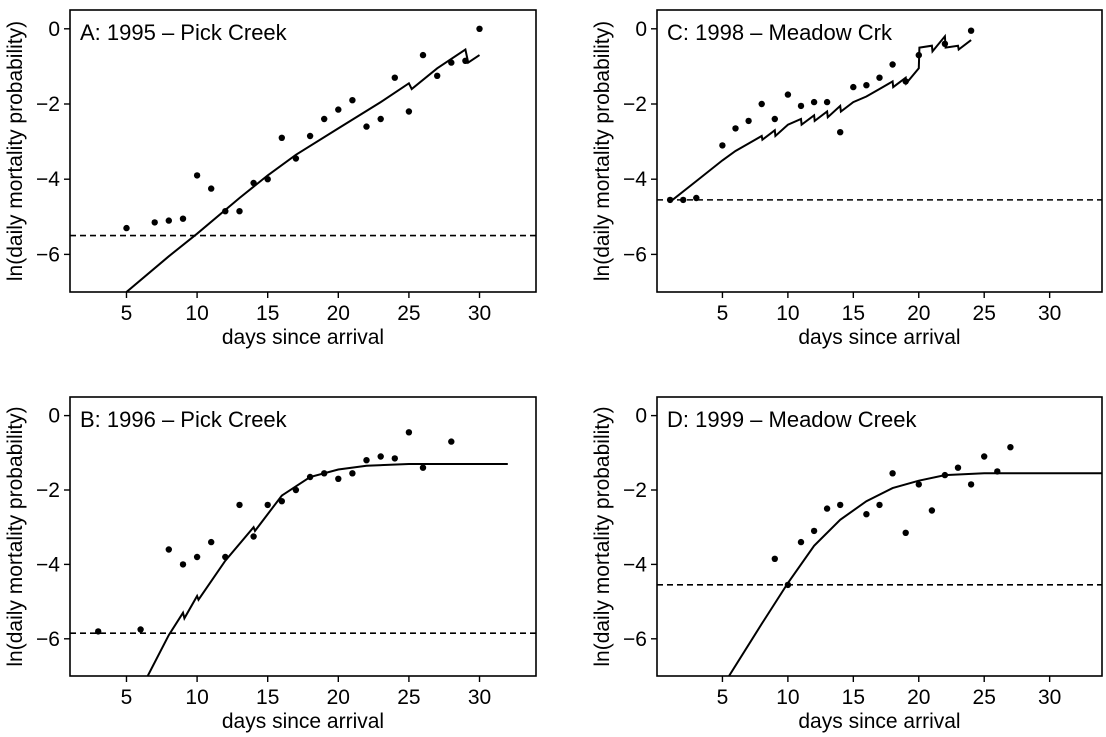 Image resolution: width=1106 pixels, height=737 pixels. Describe the element at coordinates (792, 419) in the screenshot. I see `panel-title: D: 1999 – Meadow Creek` at that location.